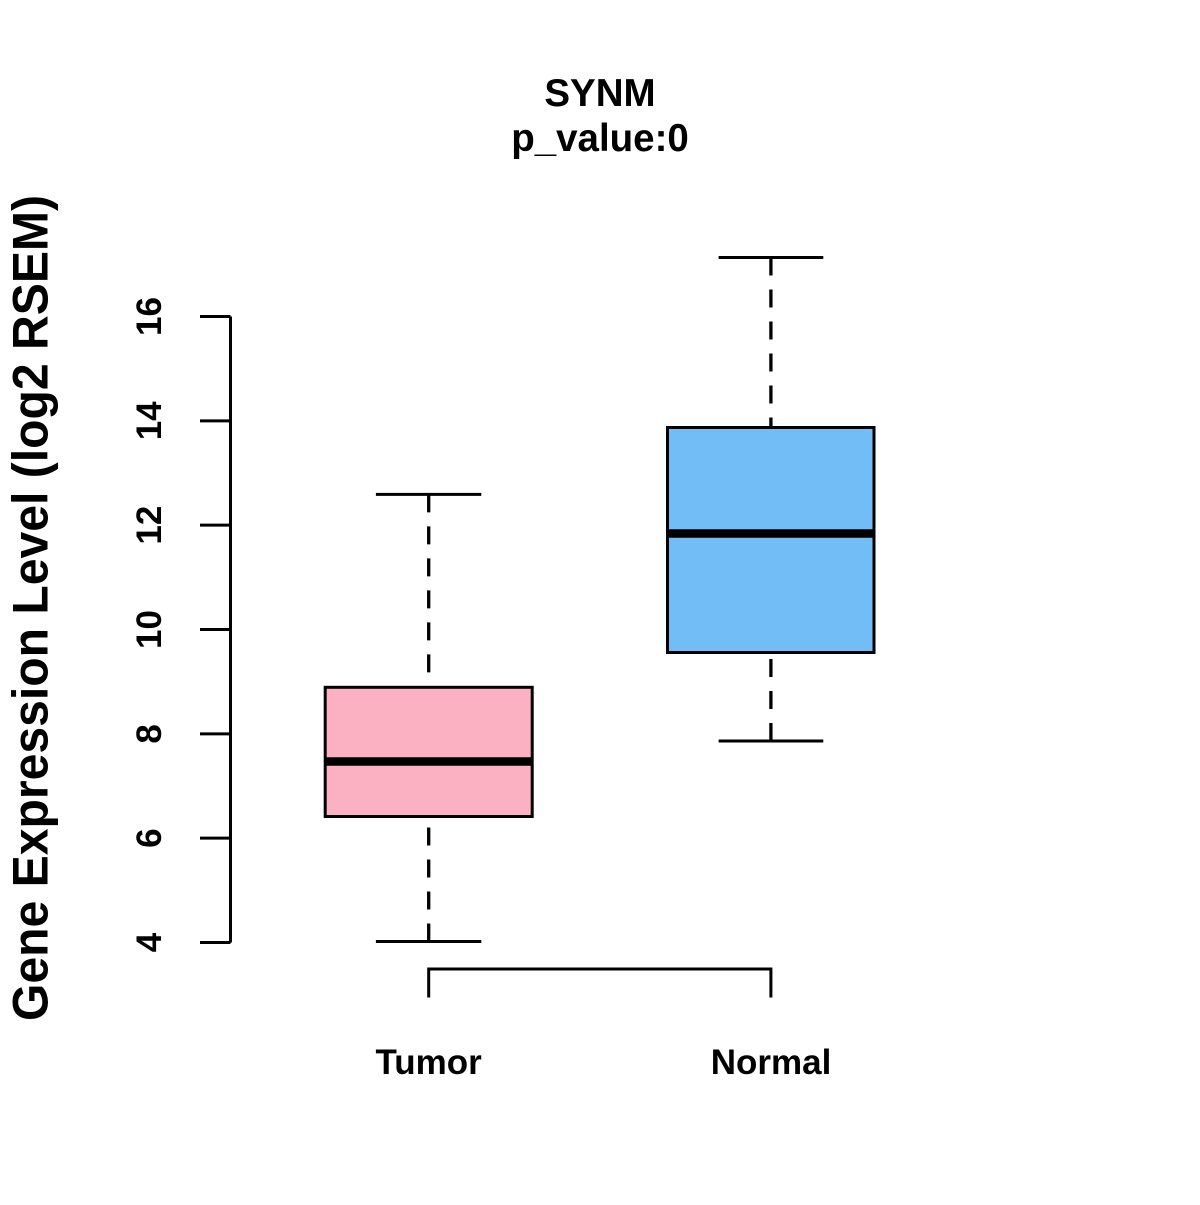 This screenshot has height=1205, width=1200. What do you see at coordinates (149, 733) in the screenshot?
I see `svg-text: 8` at bounding box center [149, 733].